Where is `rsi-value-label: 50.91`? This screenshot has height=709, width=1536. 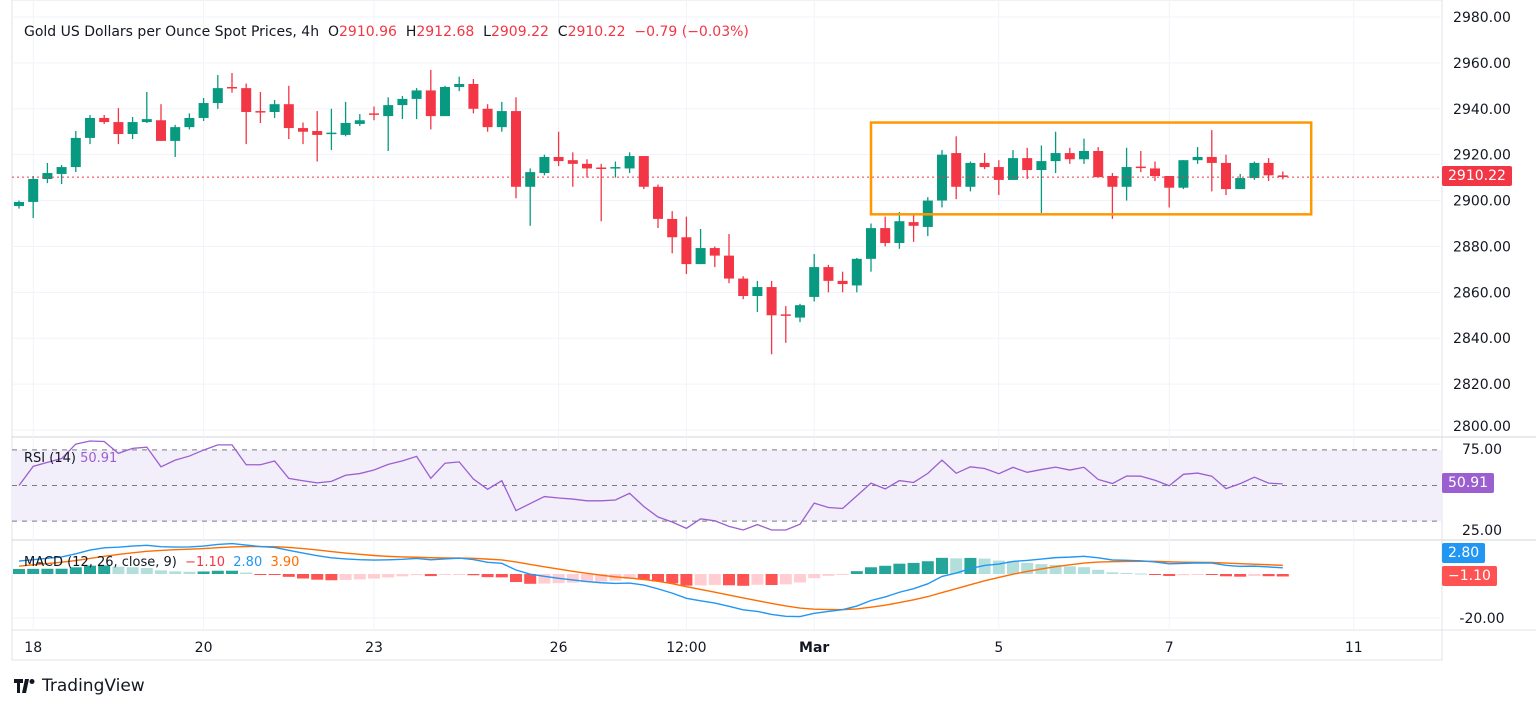 rsi-value-label: 50.91 is located at coordinates (1468, 483).